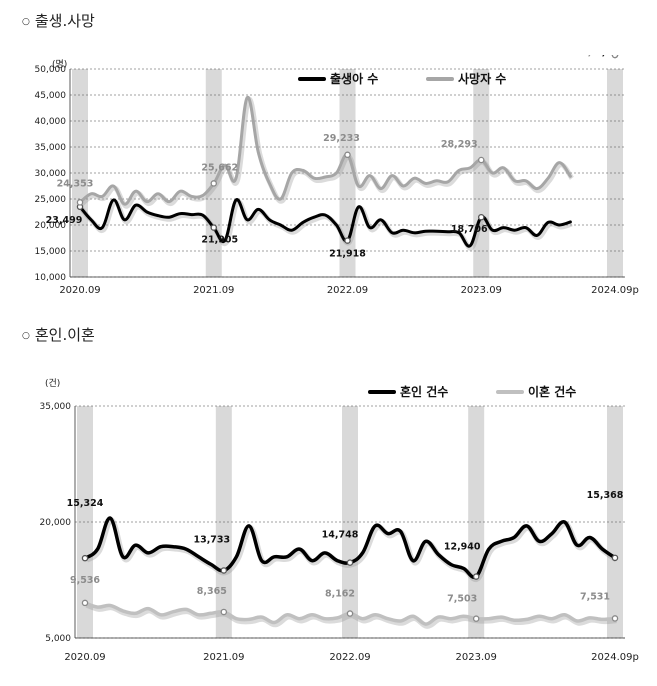 The image size is (657, 686). What do you see at coordinates (605, 495) in the screenshot?
I see `data-label: 15,368` at bounding box center [605, 495].